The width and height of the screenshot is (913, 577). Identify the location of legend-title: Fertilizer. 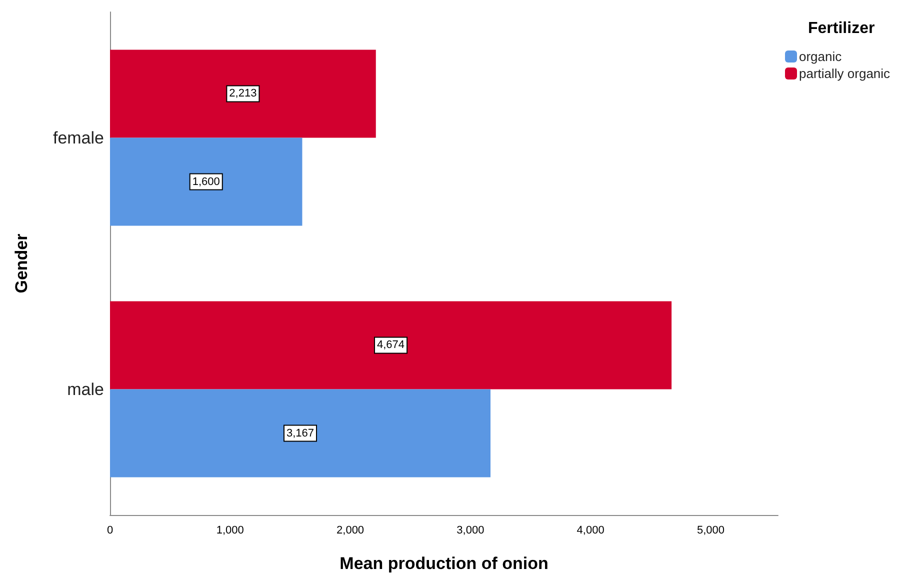
(841, 29).